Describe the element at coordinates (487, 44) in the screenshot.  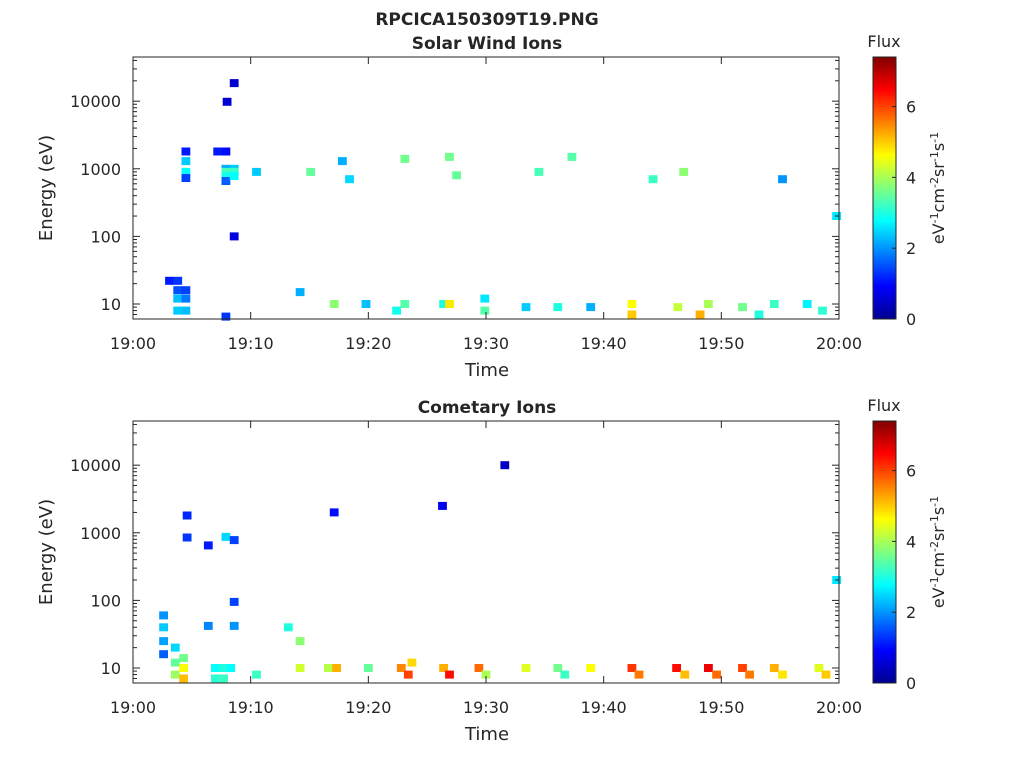
I see `panel-title-solar-wind: Solar Wind Ions` at that location.